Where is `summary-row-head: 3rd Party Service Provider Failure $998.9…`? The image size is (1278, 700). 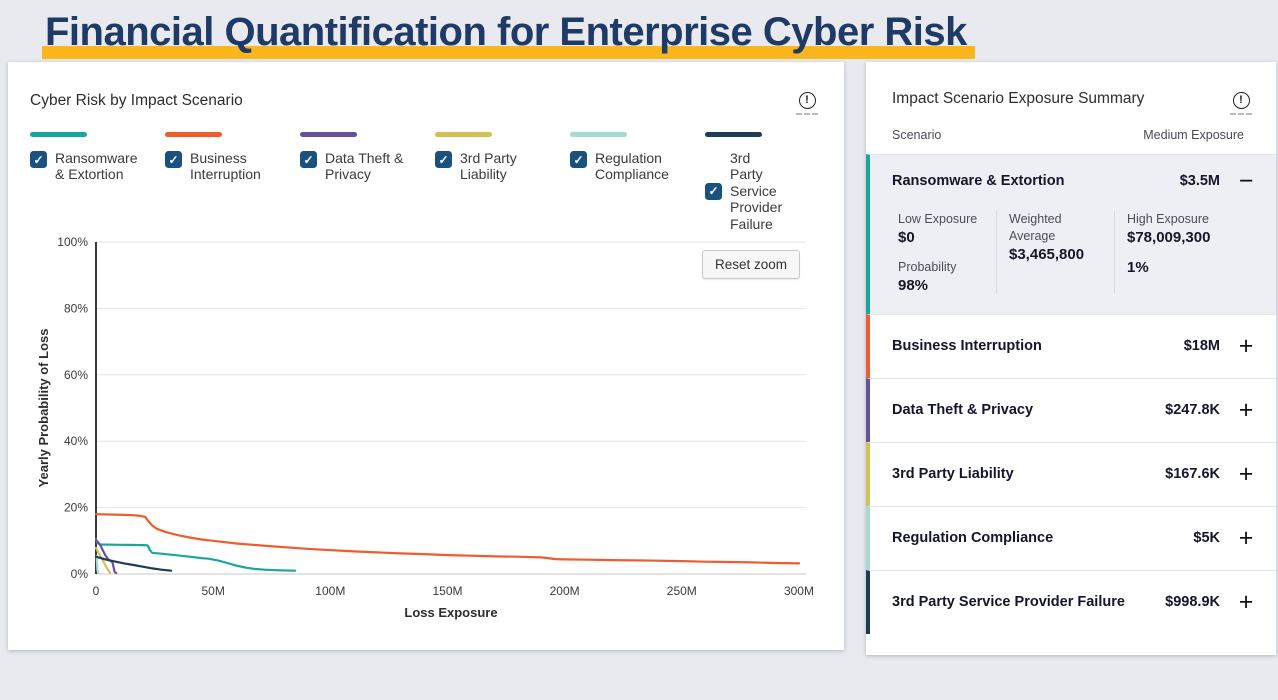 summary-row-head: 3rd Party Service Provider Failure $998.9… is located at coordinates (1073, 602).